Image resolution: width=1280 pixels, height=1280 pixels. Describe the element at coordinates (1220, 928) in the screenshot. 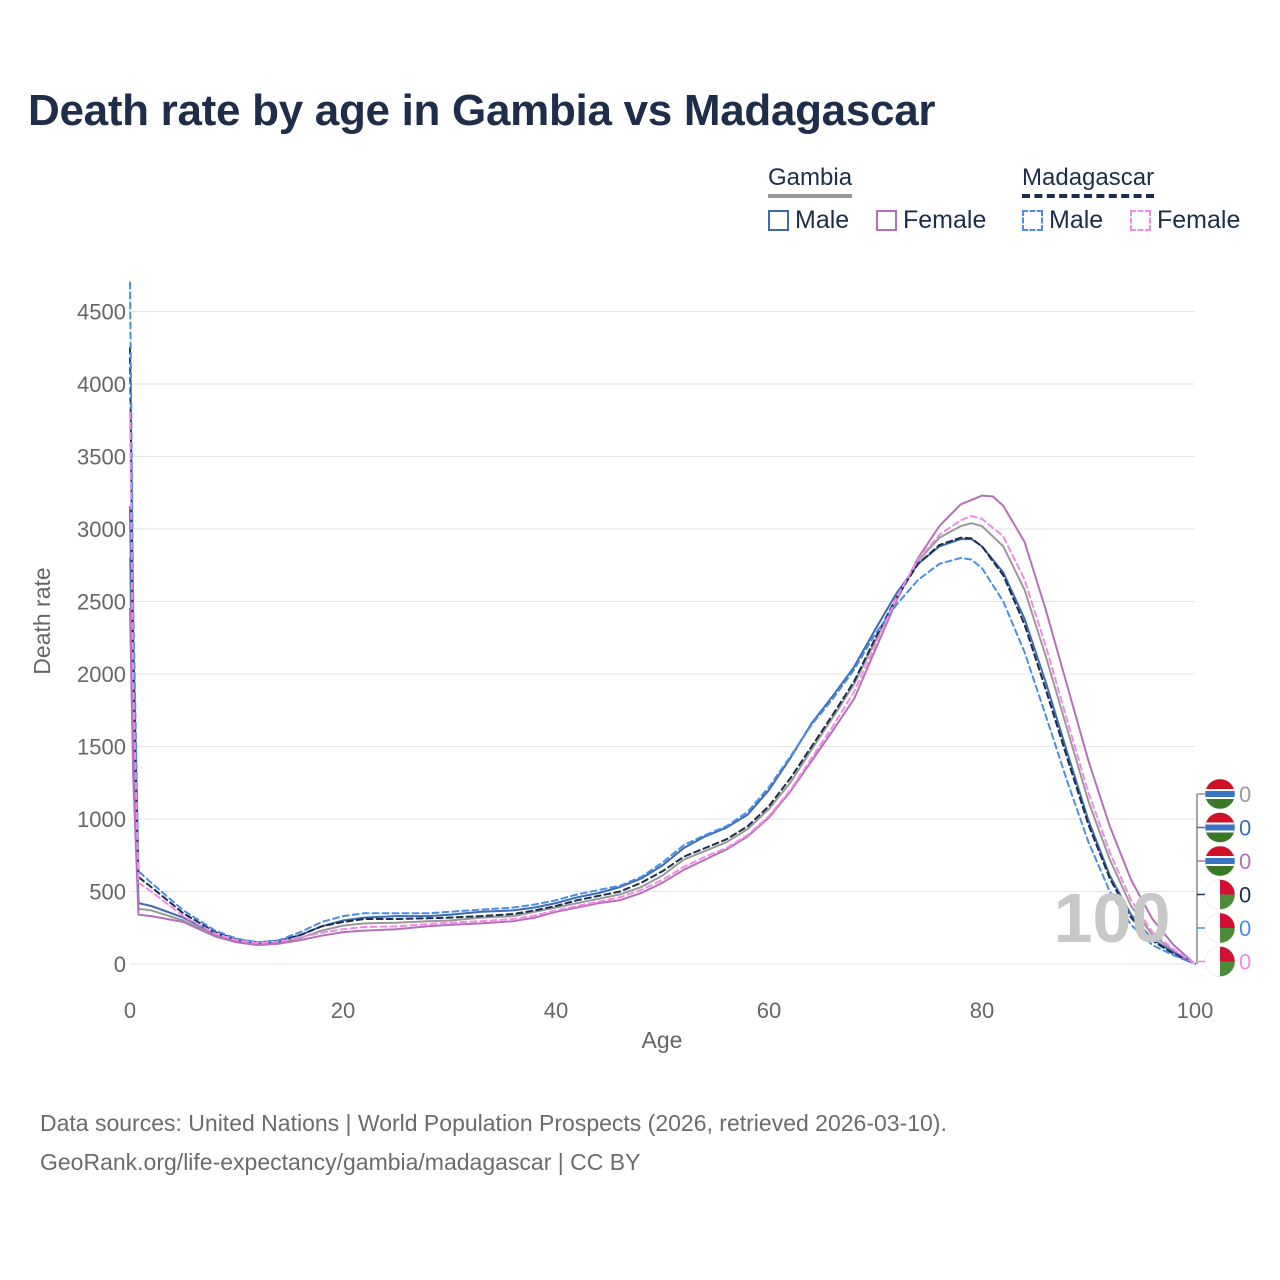

I see `madagascar-flag-icon` at that location.